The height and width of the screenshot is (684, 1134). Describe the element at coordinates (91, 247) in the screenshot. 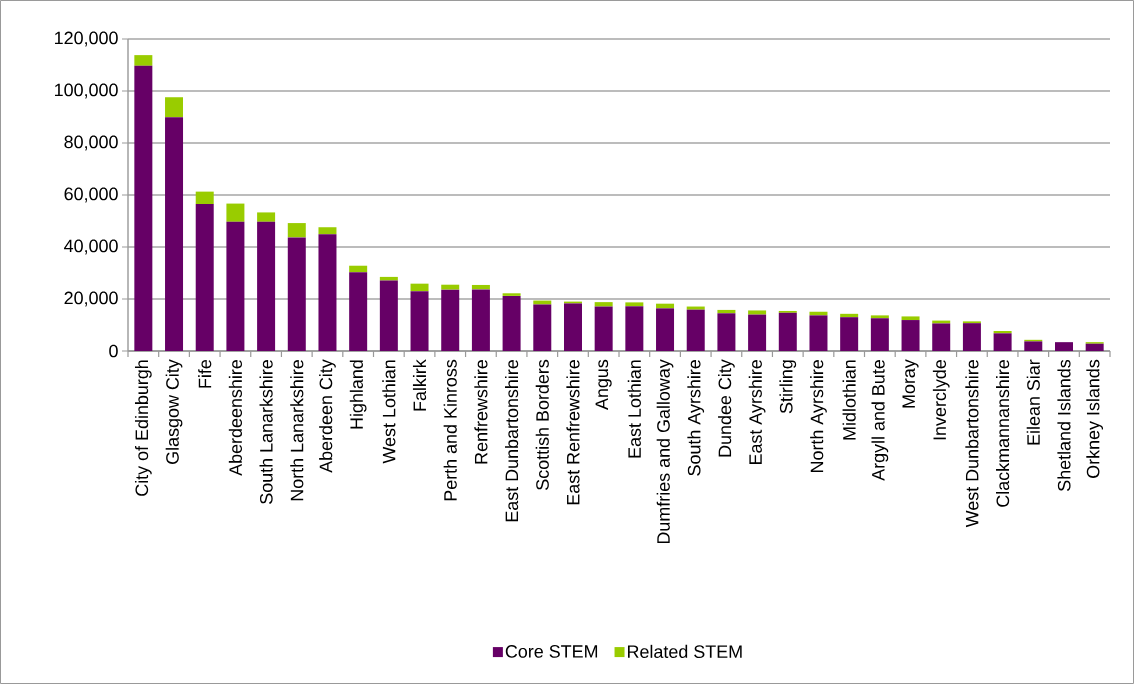

I see `y-tick-label: 40,000` at that location.